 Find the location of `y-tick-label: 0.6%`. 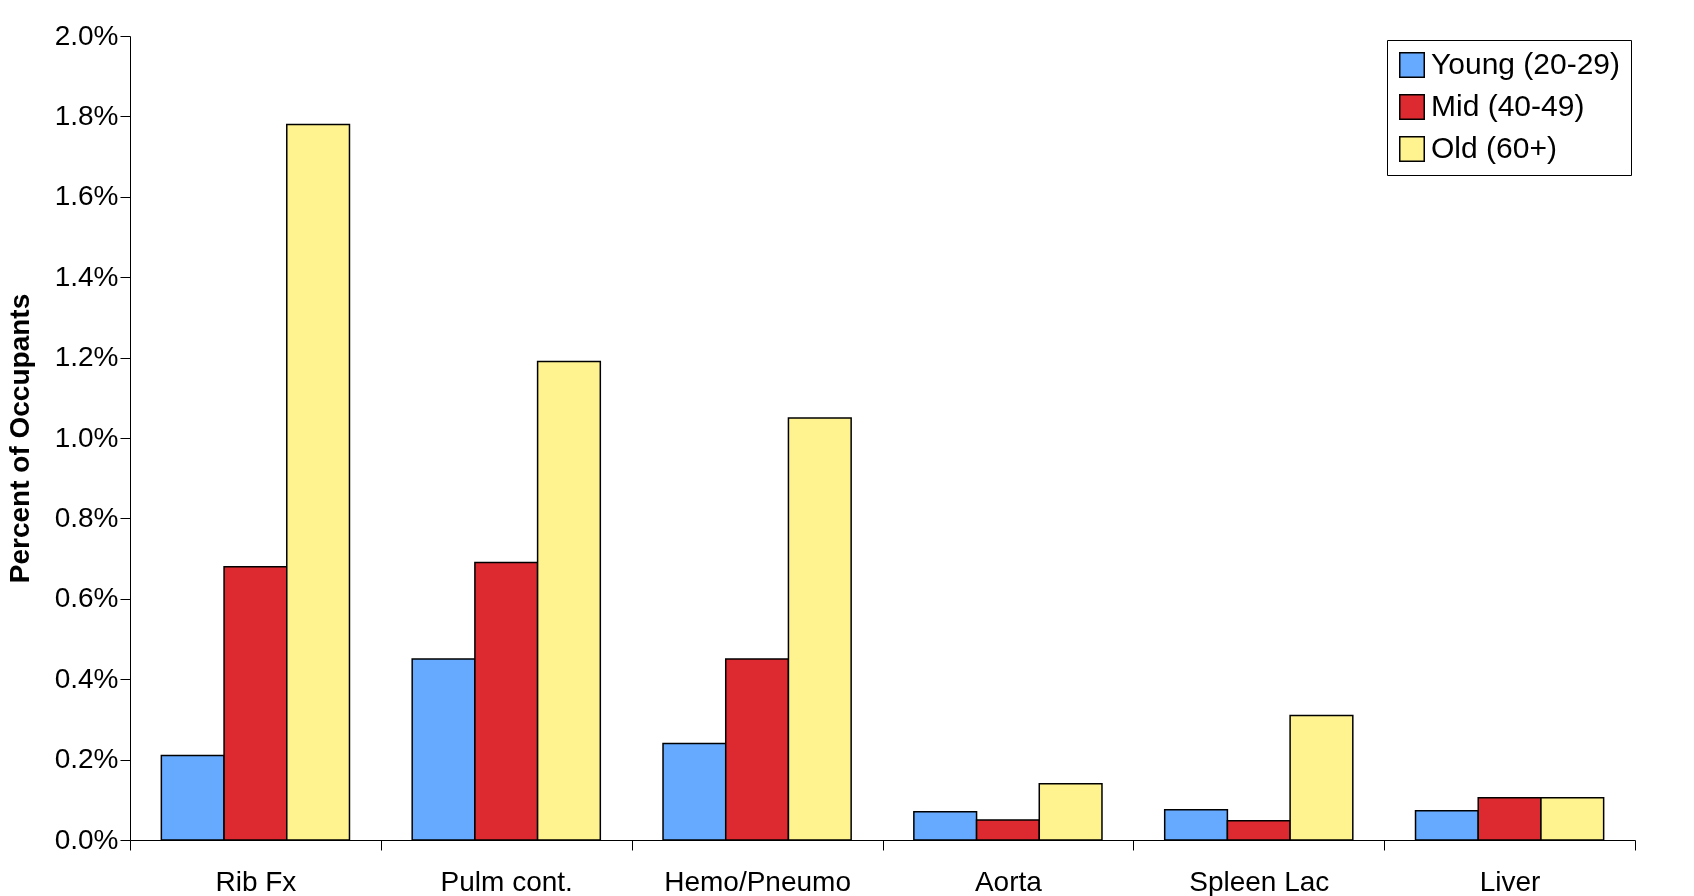

y-tick-label: 0.6% is located at coordinates (86, 598).